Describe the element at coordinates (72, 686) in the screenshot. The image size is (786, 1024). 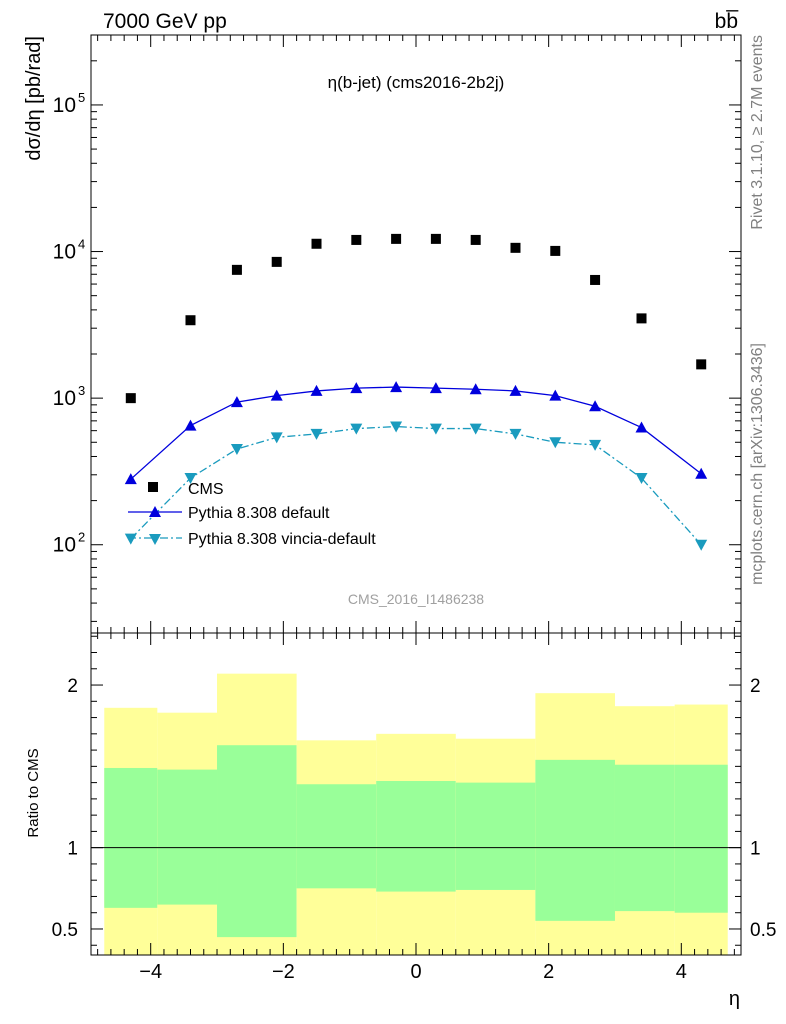
I see `ratio-y-tick-label: 2` at that location.